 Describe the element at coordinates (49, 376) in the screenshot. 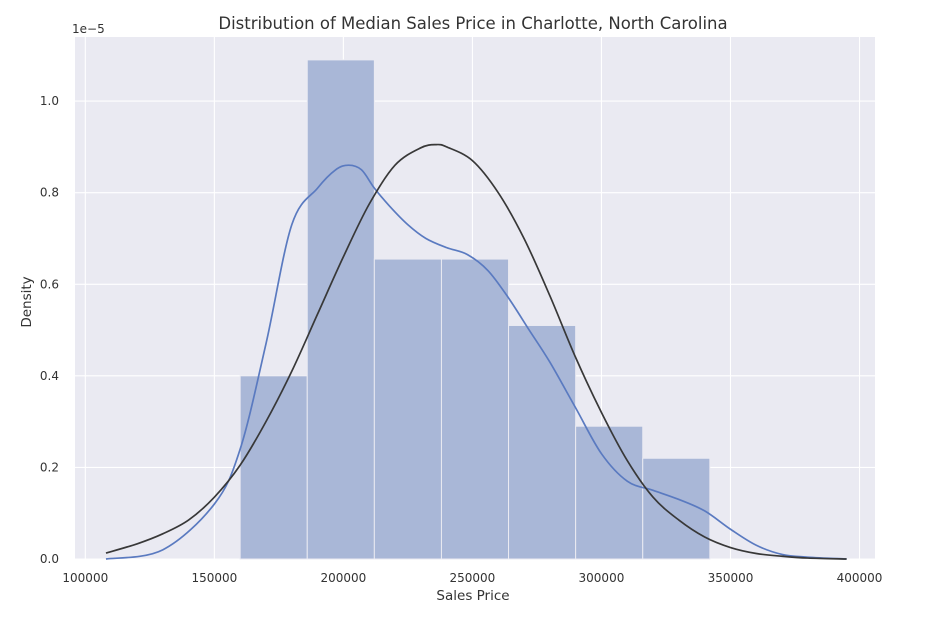

I see `y-tick-label: 0.4` at that location.